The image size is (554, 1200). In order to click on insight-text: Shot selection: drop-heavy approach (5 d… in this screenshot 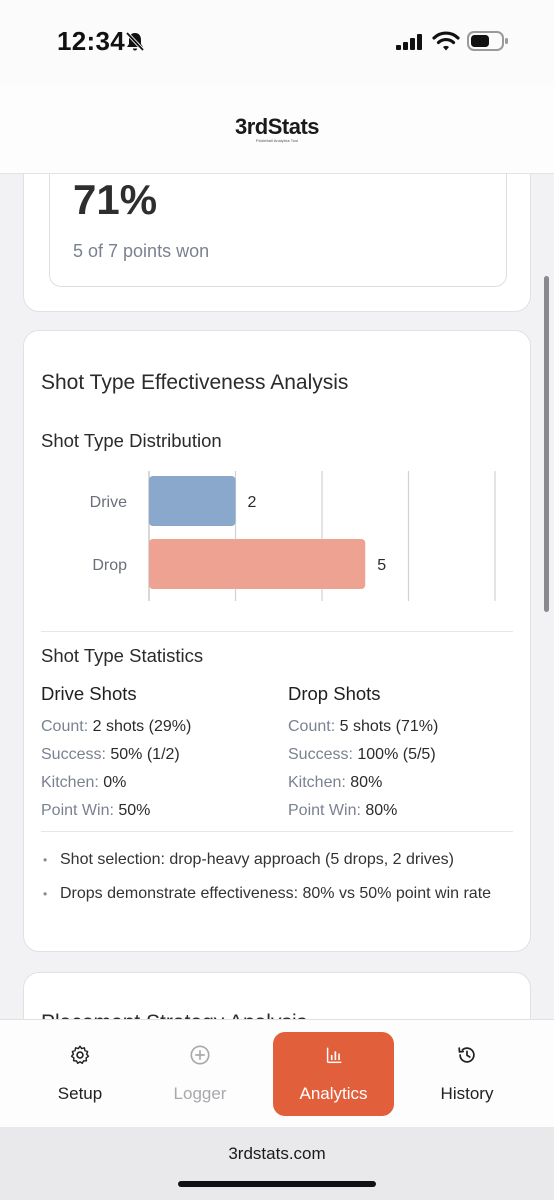, I will do `click(257, 859)`.